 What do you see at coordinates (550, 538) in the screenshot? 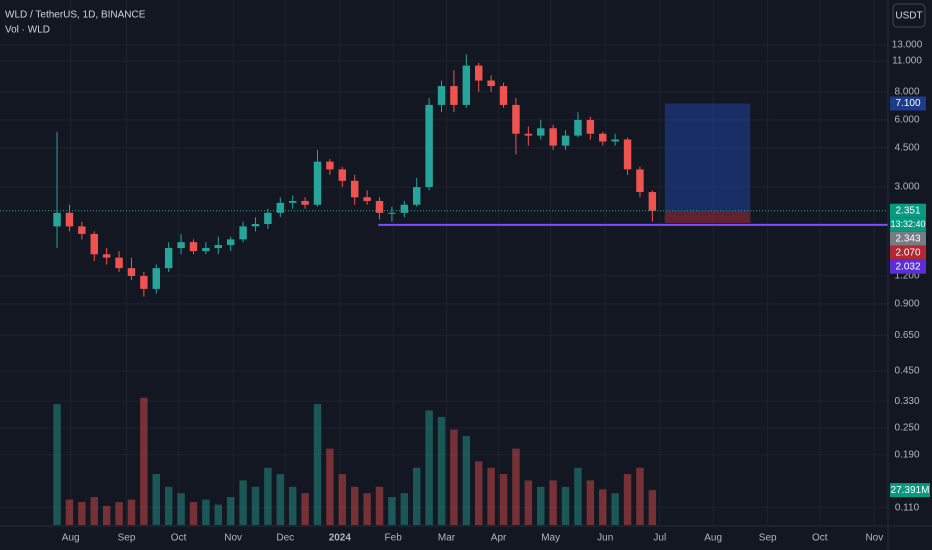
I see `x-tick-label: May` at bounding box center [550, 538].